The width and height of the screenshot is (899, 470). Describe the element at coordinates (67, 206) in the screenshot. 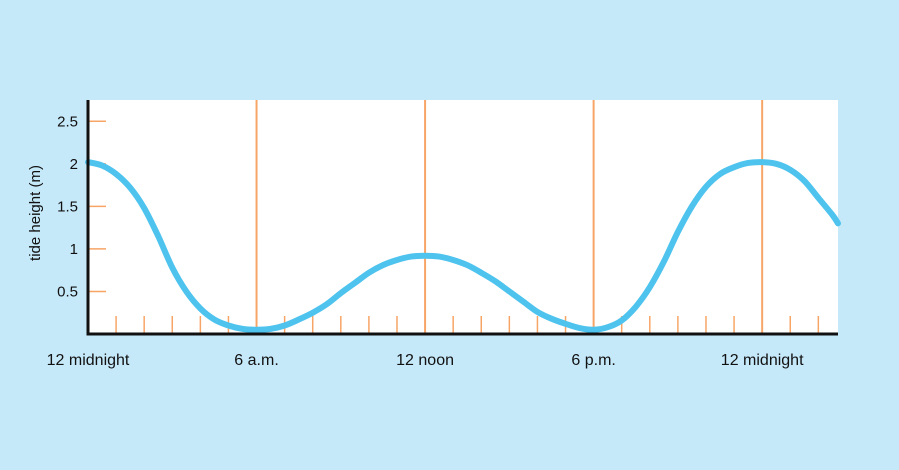

I see `y-tick-label: 1.5` at that location.